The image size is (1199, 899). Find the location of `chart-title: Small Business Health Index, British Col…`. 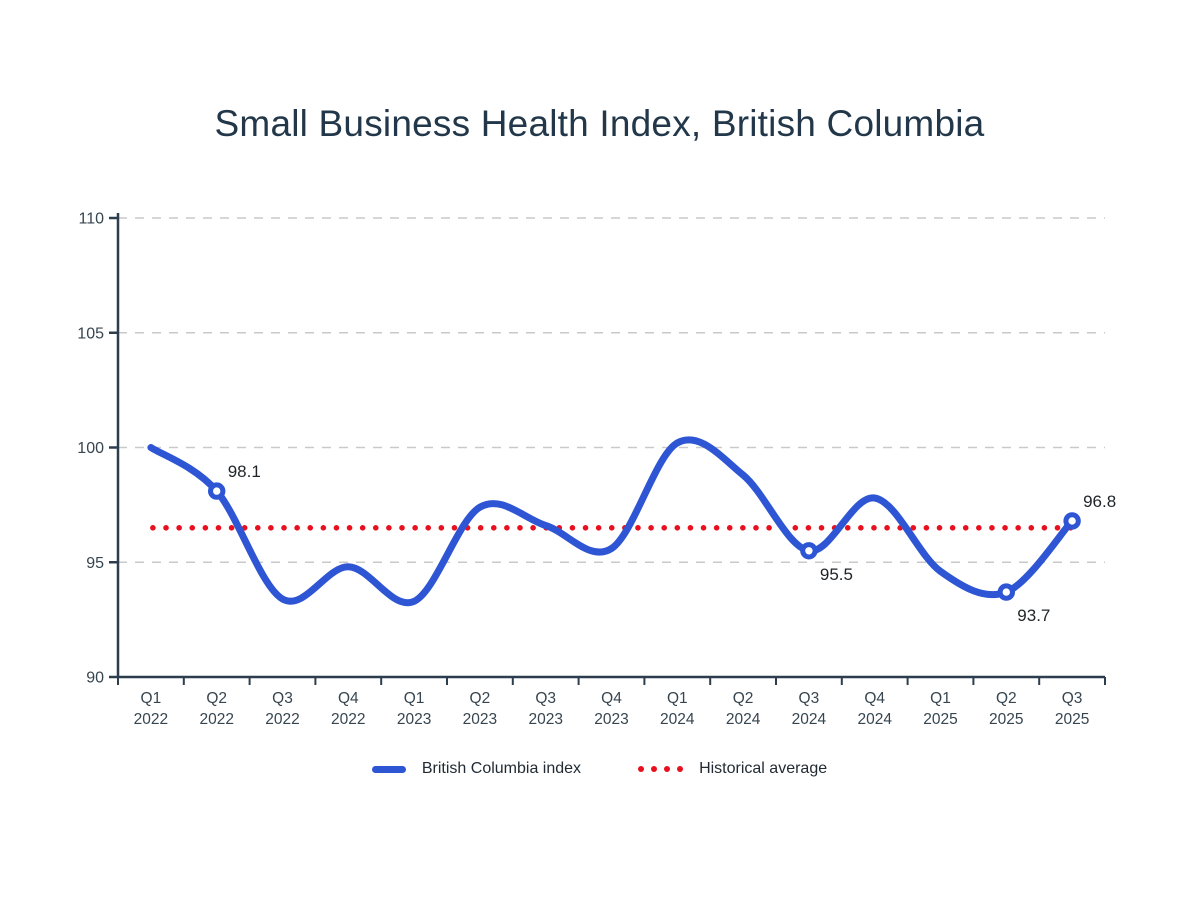

chart-title: Small Business Health Index, British Col… is located at coordinates (599, 123).